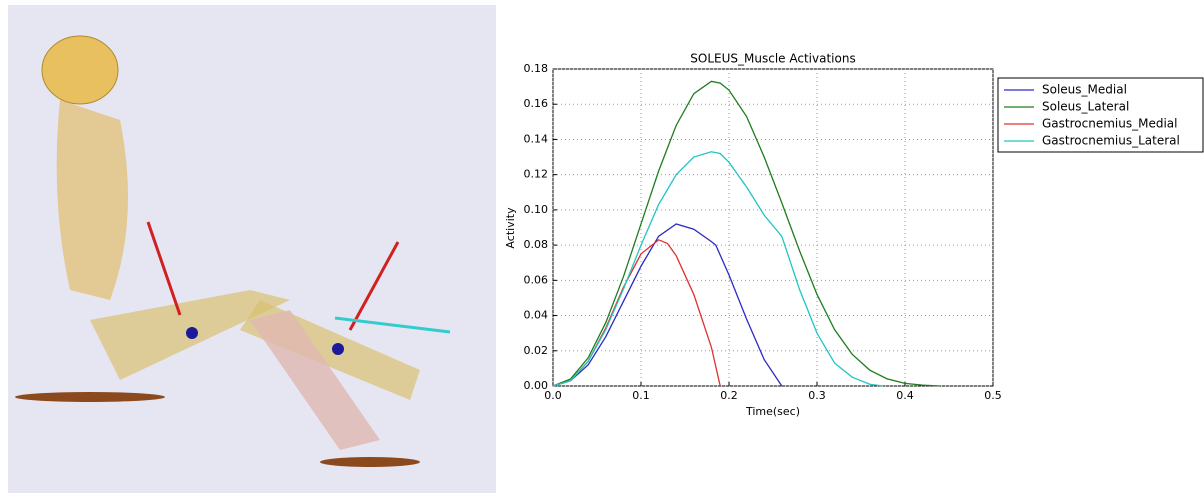  I want to click on ribcage, so click(92, 200).